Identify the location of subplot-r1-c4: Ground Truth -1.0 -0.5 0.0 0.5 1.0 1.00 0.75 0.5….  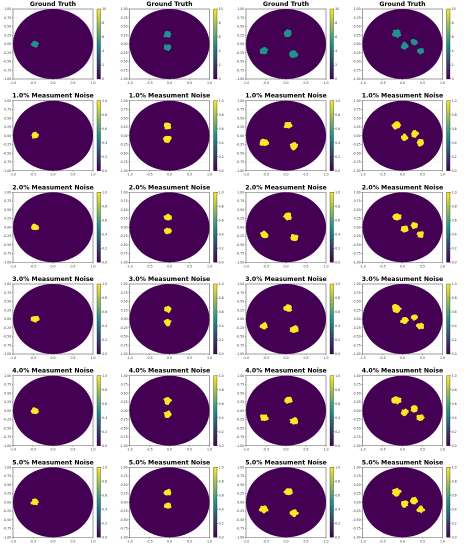
(403, 43).